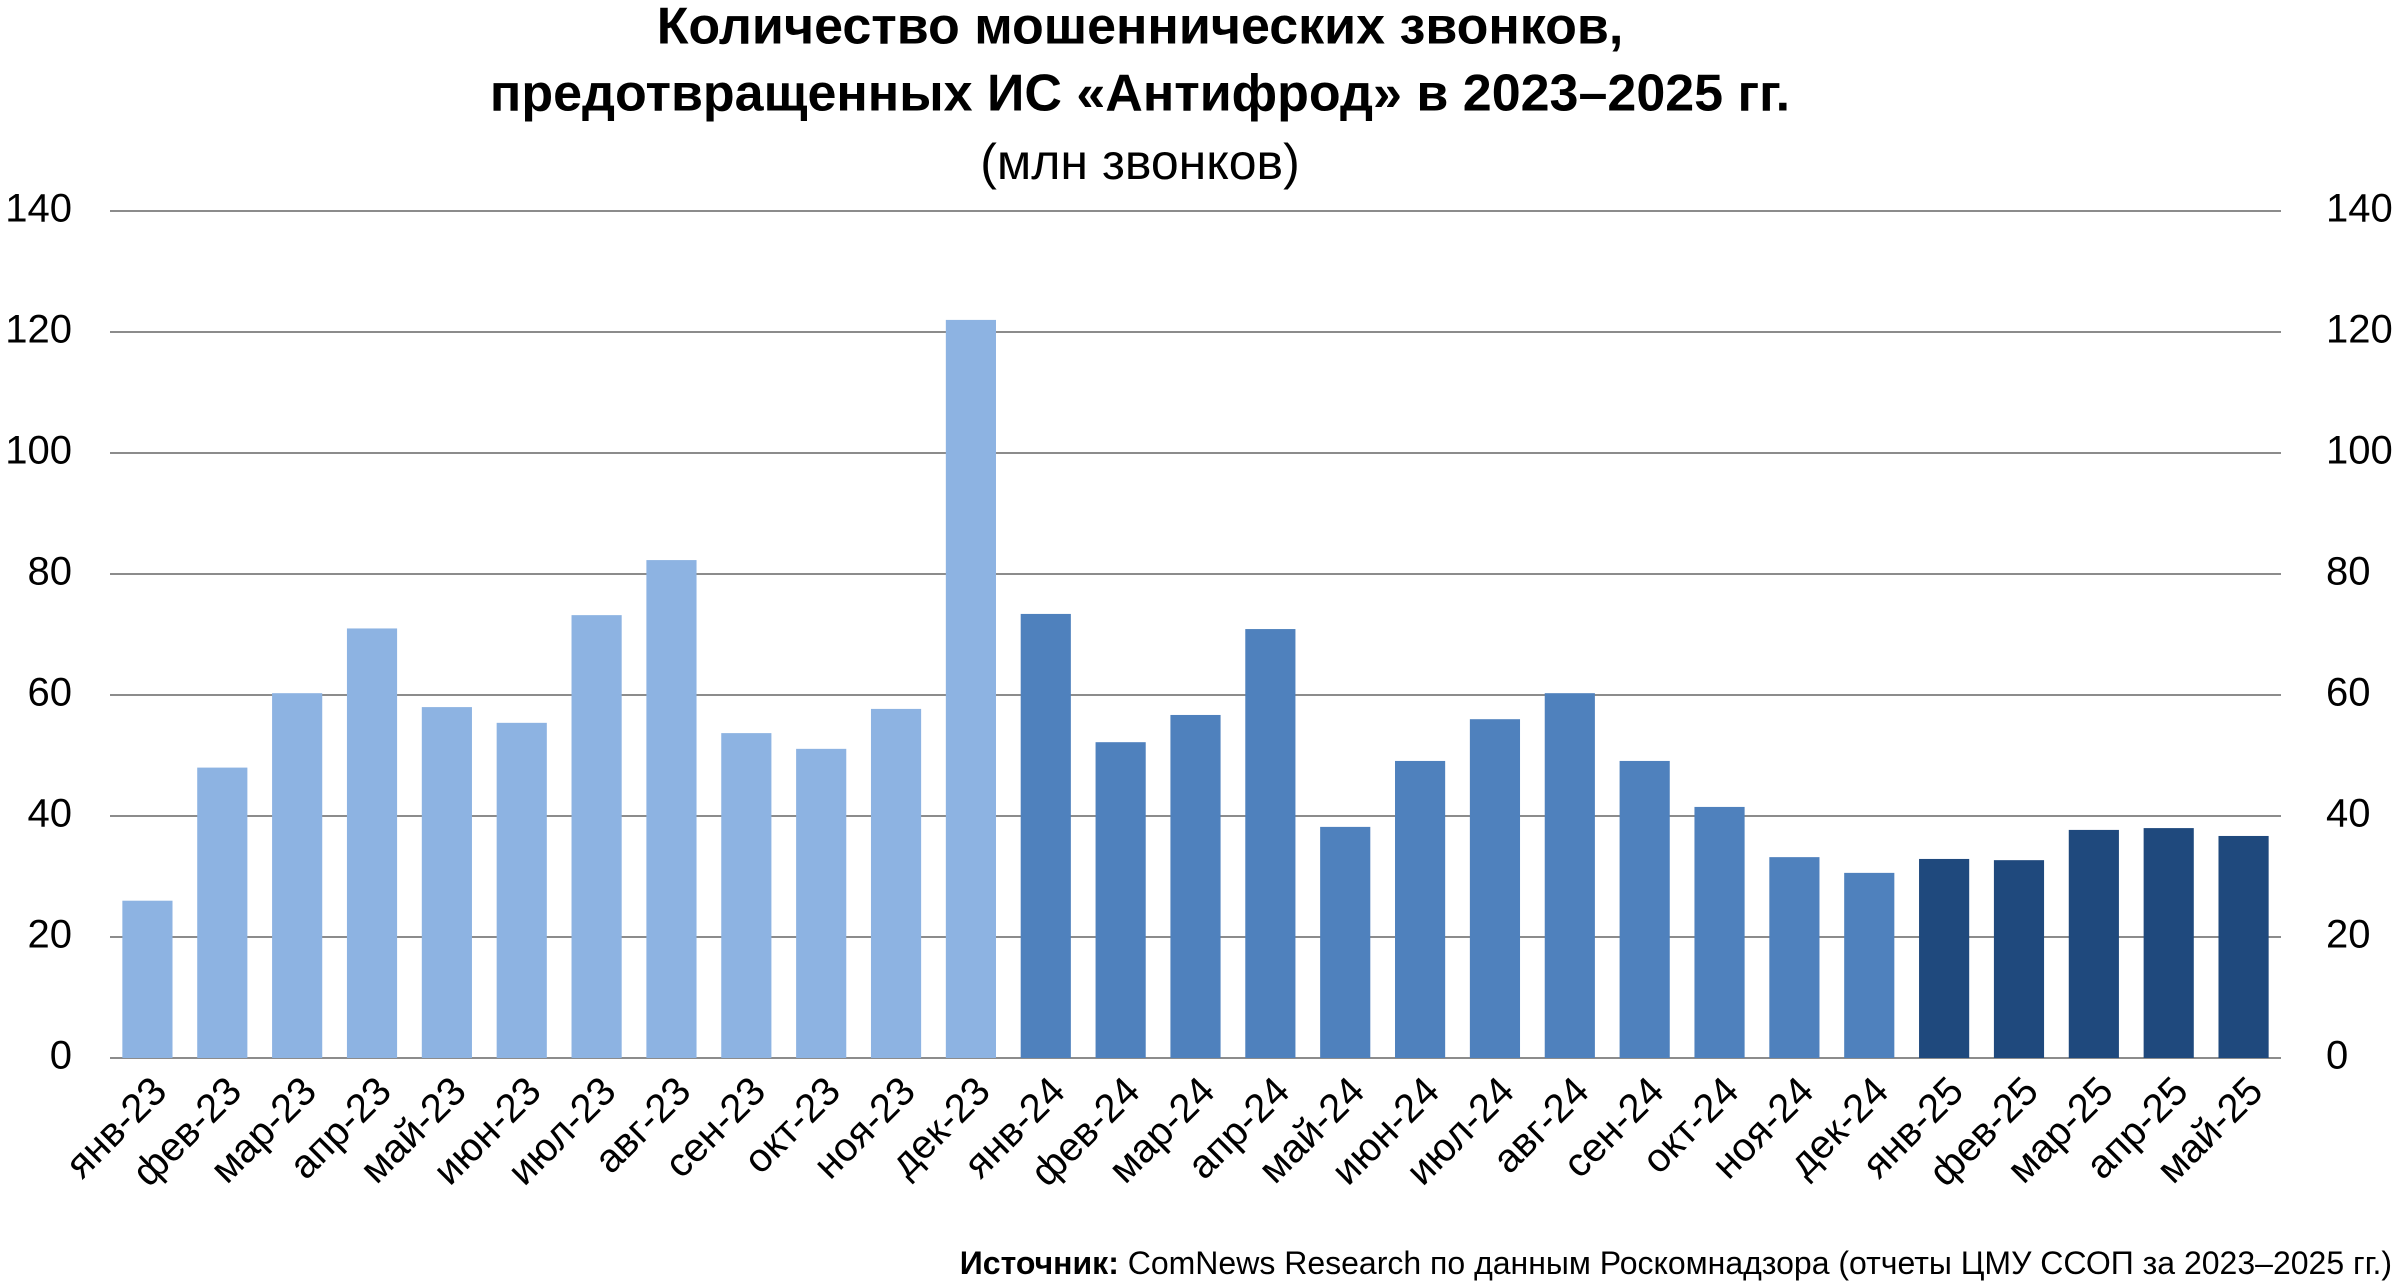 The width and height of the screenshot is (2400, 1286). Describe the element at coordinates (38, 209) in the screenshot. I see `y-tick-label: 140` at that location.